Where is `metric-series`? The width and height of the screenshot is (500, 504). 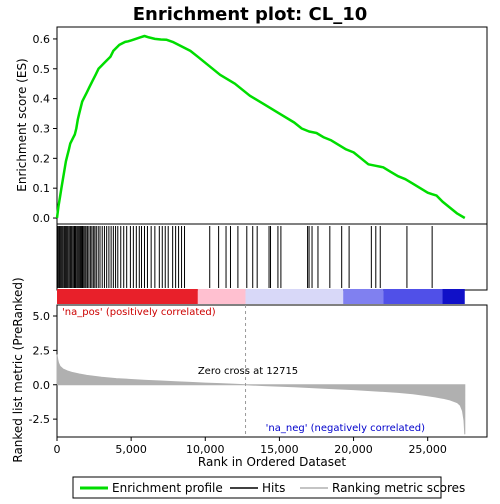 metric-series is located at coordinates (261, 394).